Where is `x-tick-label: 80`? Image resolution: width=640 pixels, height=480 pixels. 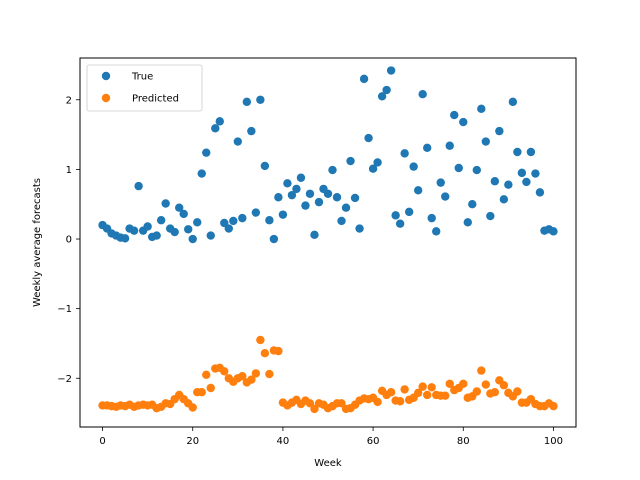 x-tick-label: 80 is located at coordinates (463, 441).